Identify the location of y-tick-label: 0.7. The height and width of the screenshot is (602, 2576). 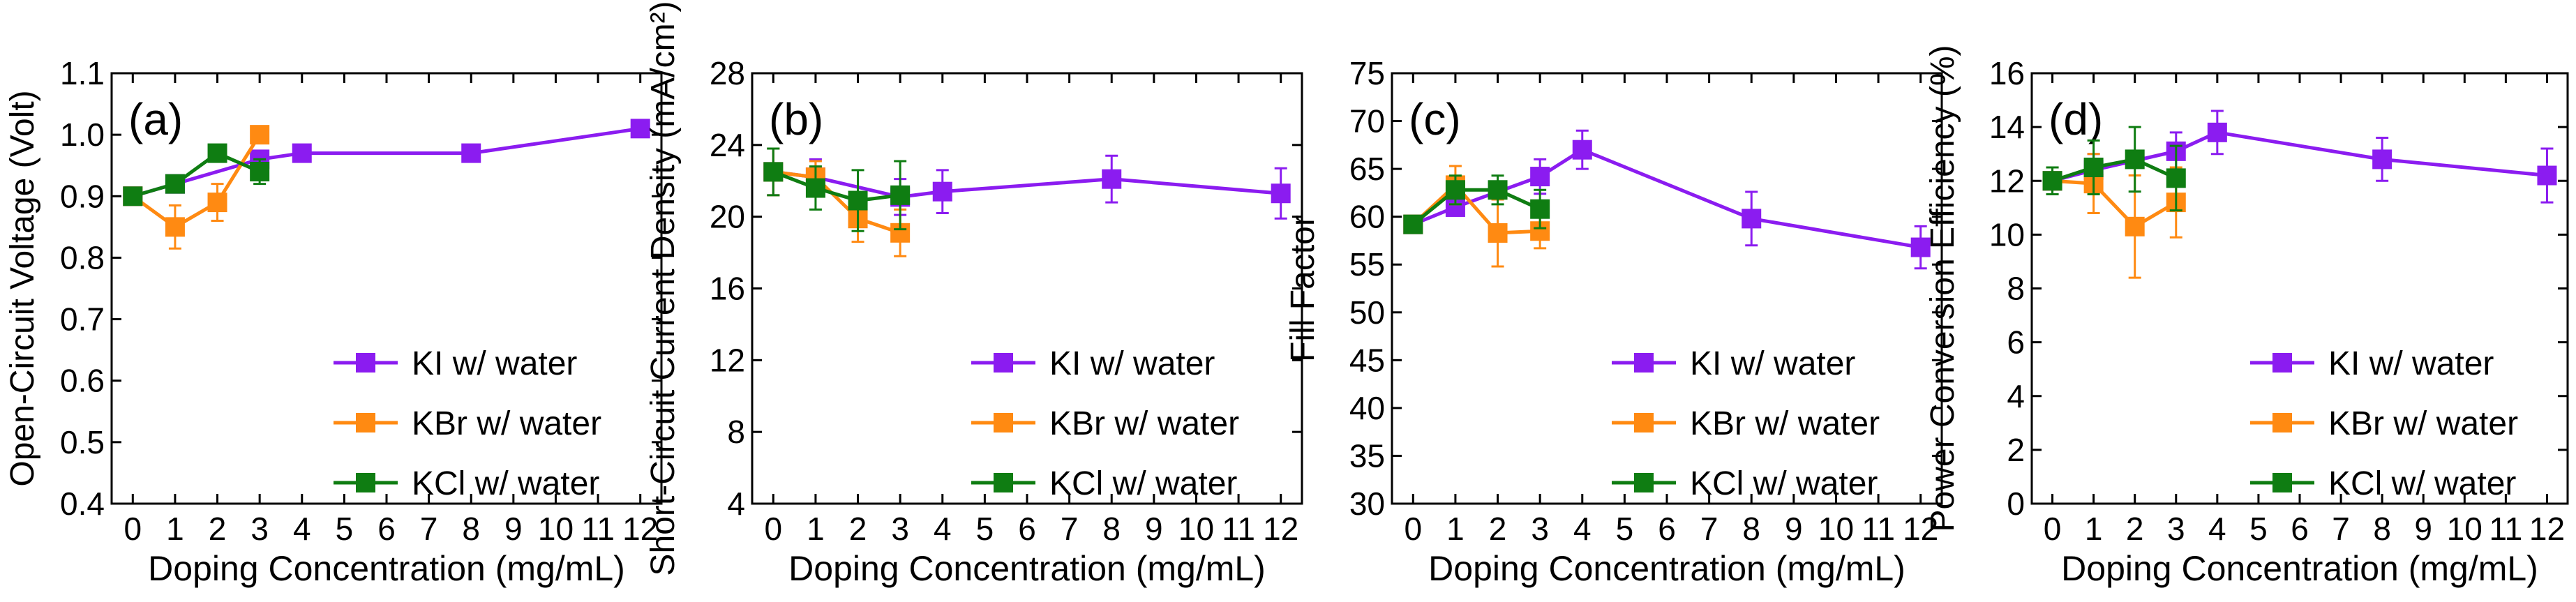
(82, 319).